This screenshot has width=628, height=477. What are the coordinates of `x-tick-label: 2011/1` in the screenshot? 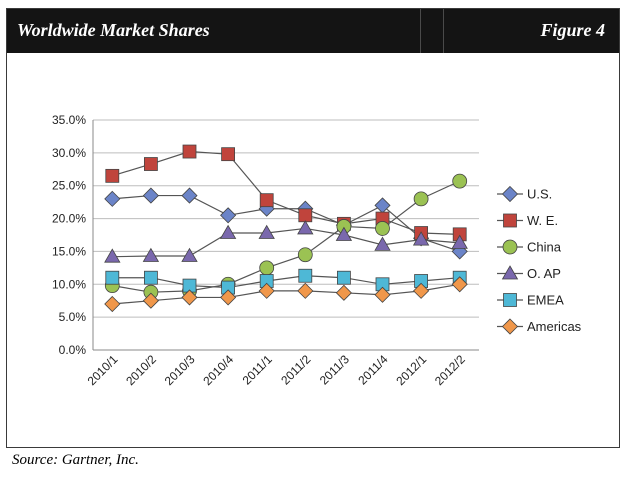 It's located at (257, 369).